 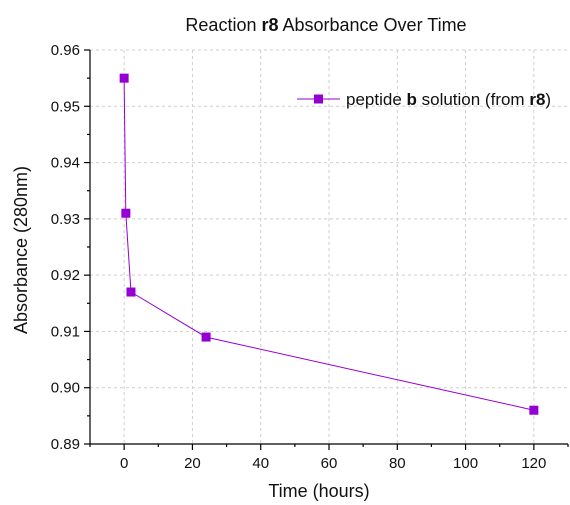 I want to click on x-tick-label: 60, so click(x=329, y=463).